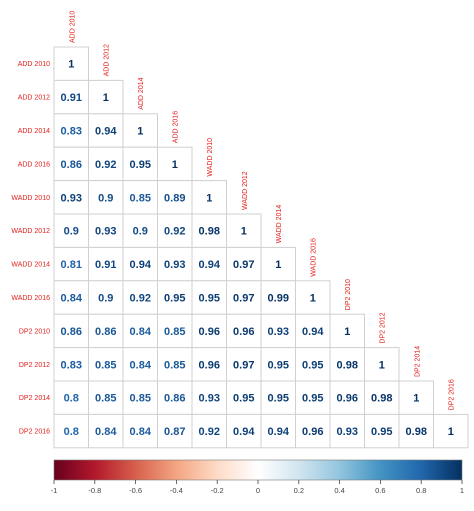 This screenshot has width=474, height=511. What do you see at coordinates (416, 399) in the screenshot?
I see `cell-value-10-10: 1` at bounding box center [416, 399].